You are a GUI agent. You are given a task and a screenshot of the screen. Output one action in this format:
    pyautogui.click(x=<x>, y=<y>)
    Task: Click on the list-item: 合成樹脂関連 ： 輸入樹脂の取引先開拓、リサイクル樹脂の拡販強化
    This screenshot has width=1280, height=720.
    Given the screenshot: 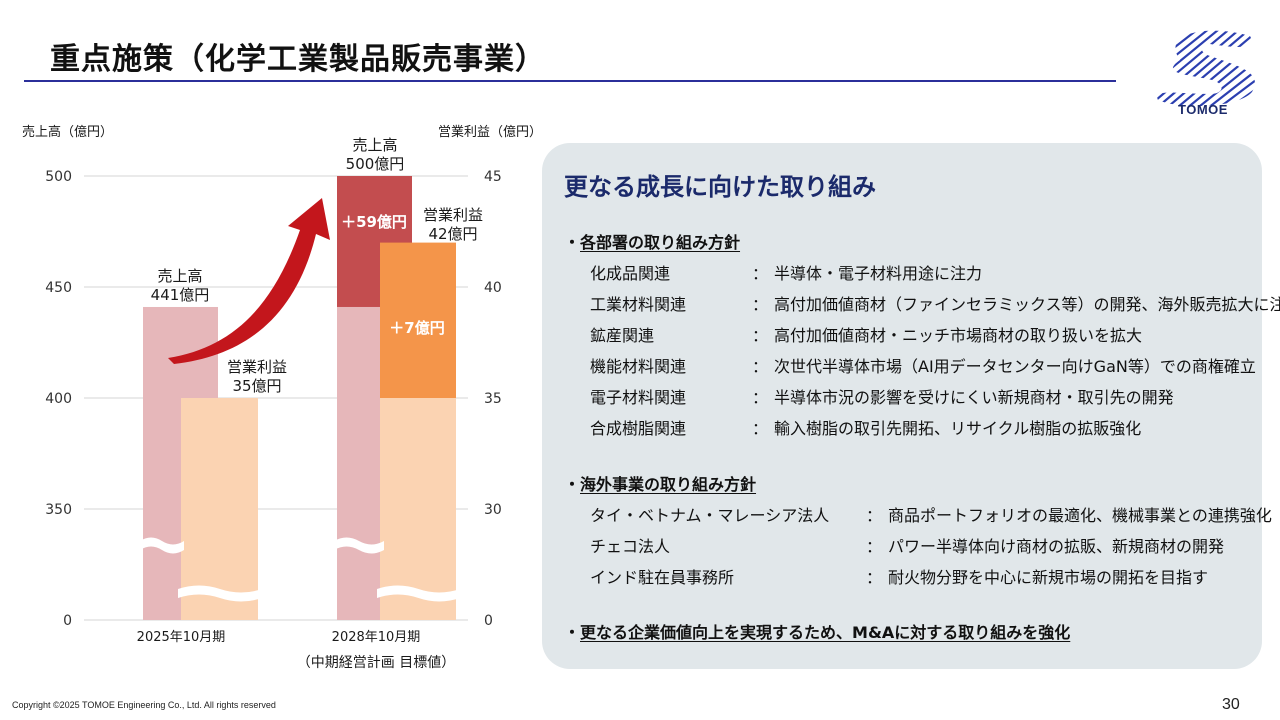 What is the action you would take?
    pyautogui.click(x=920, y=426)
    